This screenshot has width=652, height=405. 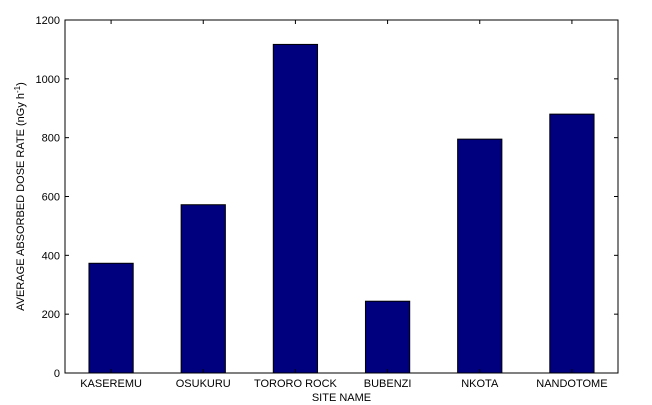 What do you see at coordinates (51, 139) in the screenshot?
I see `y-tick-label: 800` at bounding box center [51, 139].